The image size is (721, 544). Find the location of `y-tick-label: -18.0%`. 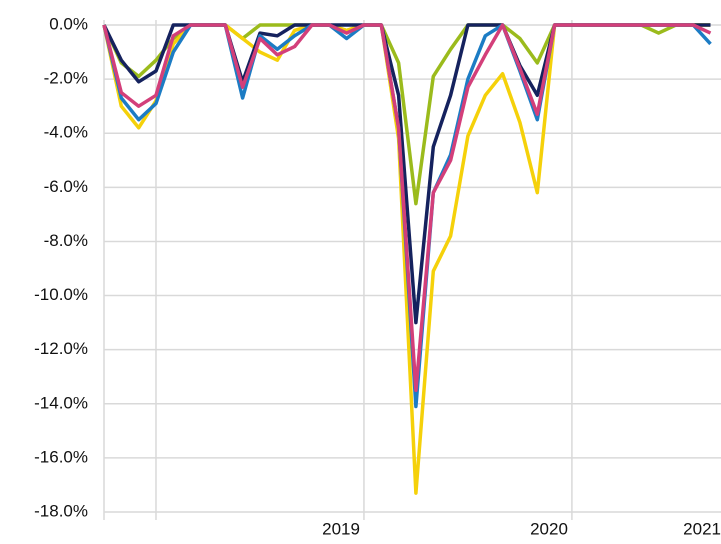

y-tick-label: -18.0% is located at coordinates (61, 510).